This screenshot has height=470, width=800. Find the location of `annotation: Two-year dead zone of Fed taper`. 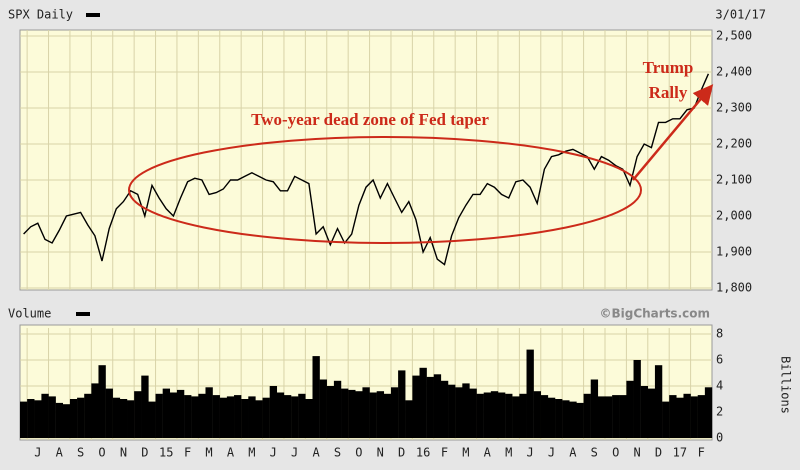

annotation: Two-year dead zone of Fed taper is located at coordinates (370, 119).